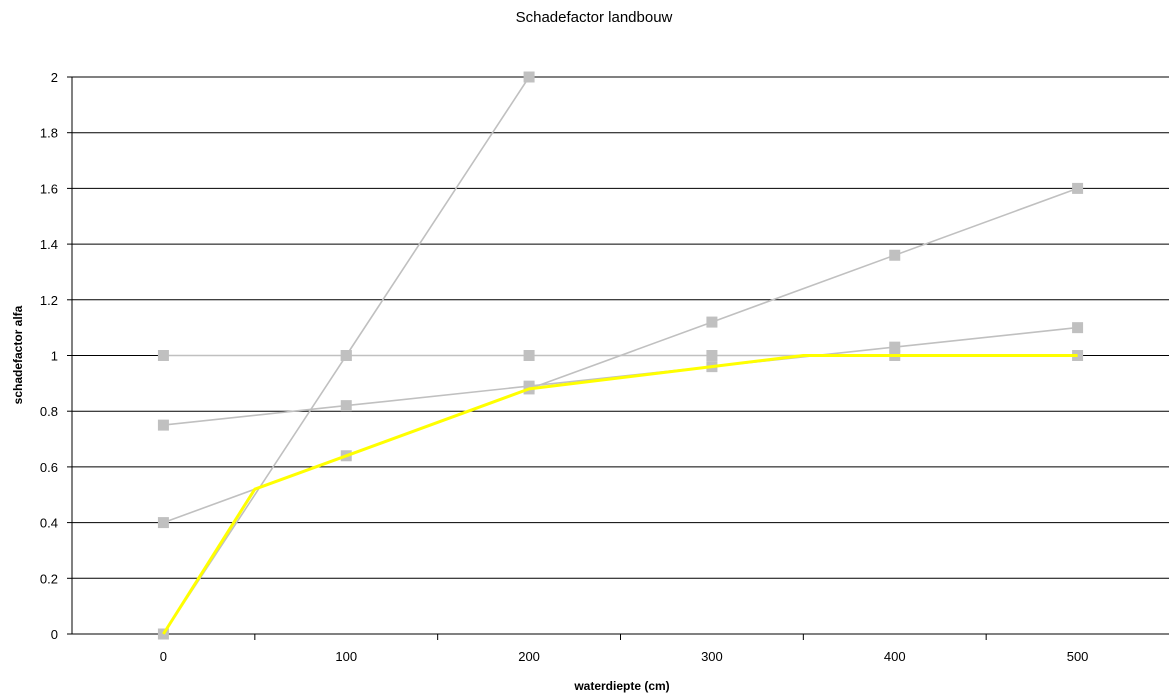 The width and height of the screenshot is (1169, 697). I want to click on y-tick-label-8: 1.6, so click(49, 188).